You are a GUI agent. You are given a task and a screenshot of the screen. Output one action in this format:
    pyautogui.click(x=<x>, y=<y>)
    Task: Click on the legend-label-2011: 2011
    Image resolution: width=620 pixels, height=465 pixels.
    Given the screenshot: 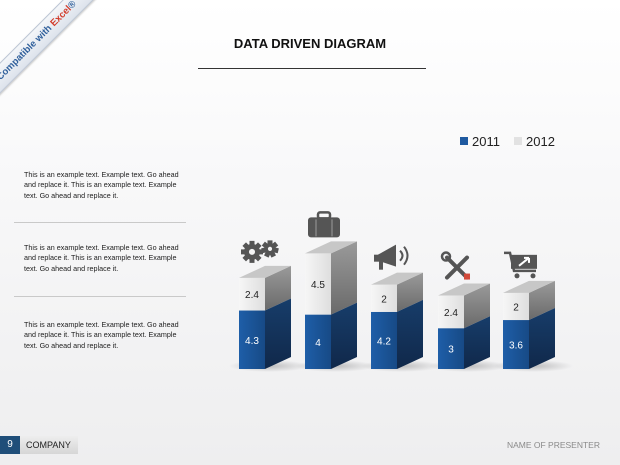 What is the action you would take?
    pyautogui.click(x=486, y=141)
    